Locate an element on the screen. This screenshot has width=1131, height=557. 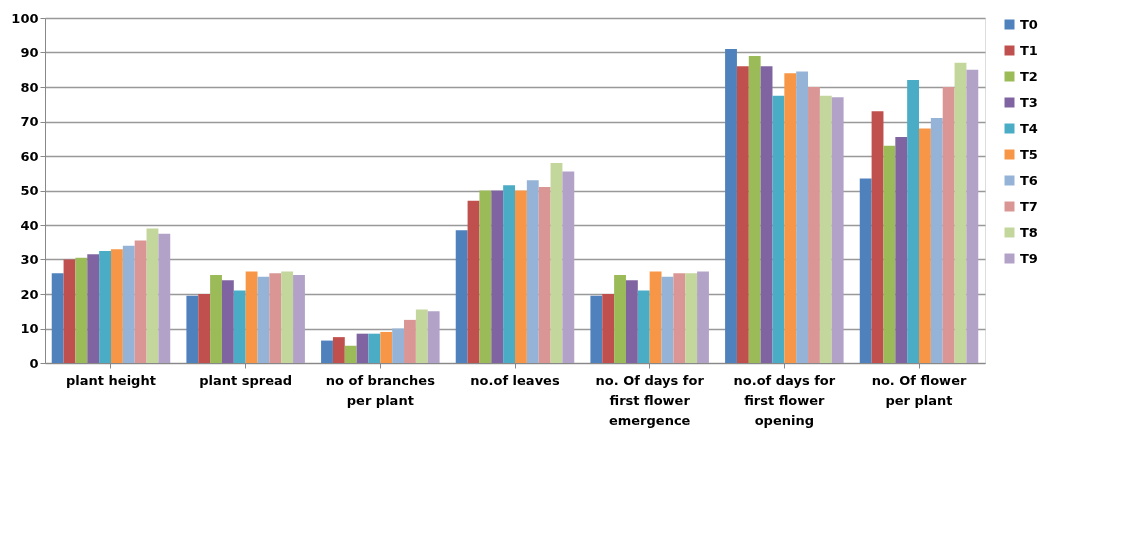
x-tick-label: no. Of flower per plant is located at coordinates (919, 390).